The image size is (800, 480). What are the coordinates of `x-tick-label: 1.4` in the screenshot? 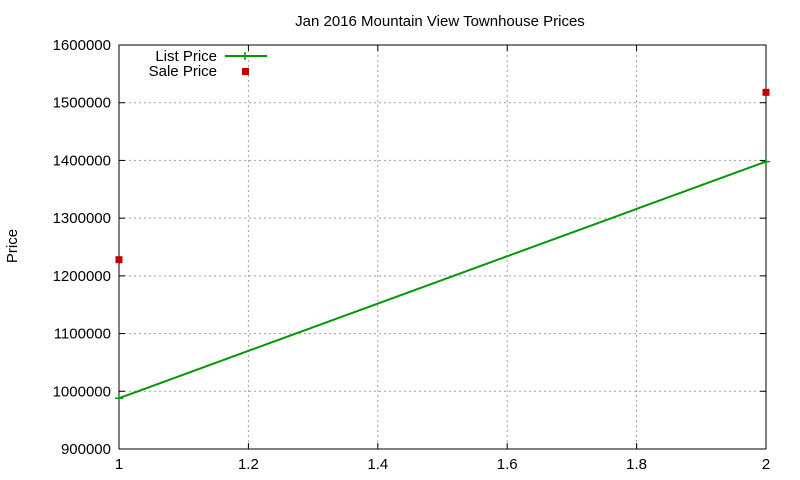 It's located at (377, 464).